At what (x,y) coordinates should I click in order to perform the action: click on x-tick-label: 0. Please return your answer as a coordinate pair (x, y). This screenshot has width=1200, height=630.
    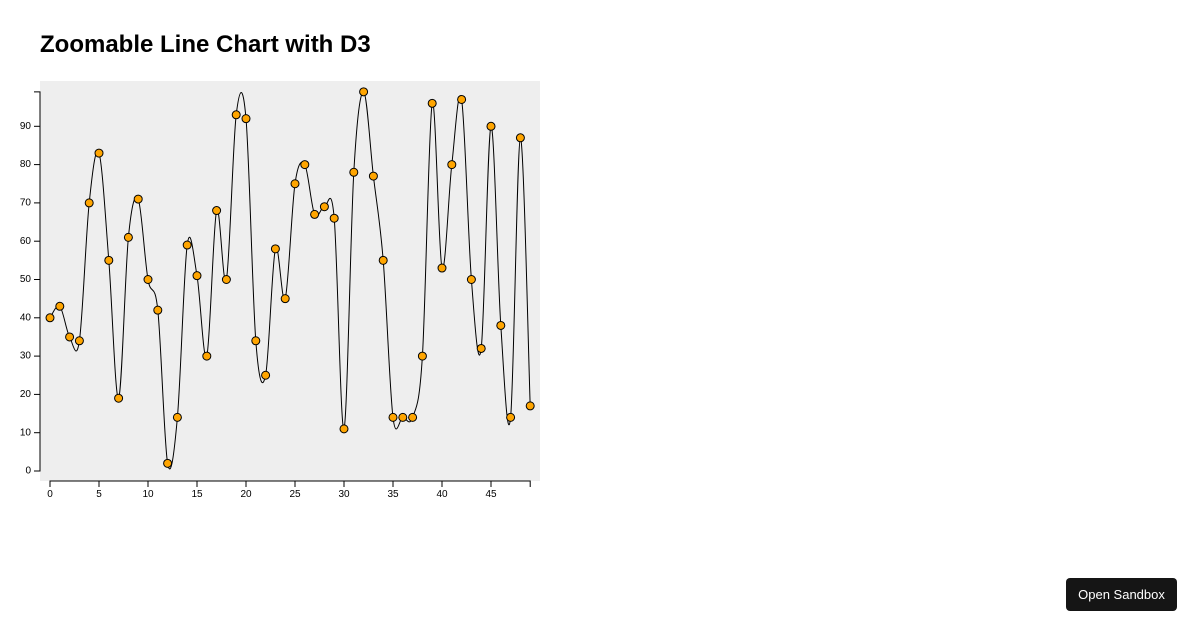
    Looking at the image, I should click on (50, 494).